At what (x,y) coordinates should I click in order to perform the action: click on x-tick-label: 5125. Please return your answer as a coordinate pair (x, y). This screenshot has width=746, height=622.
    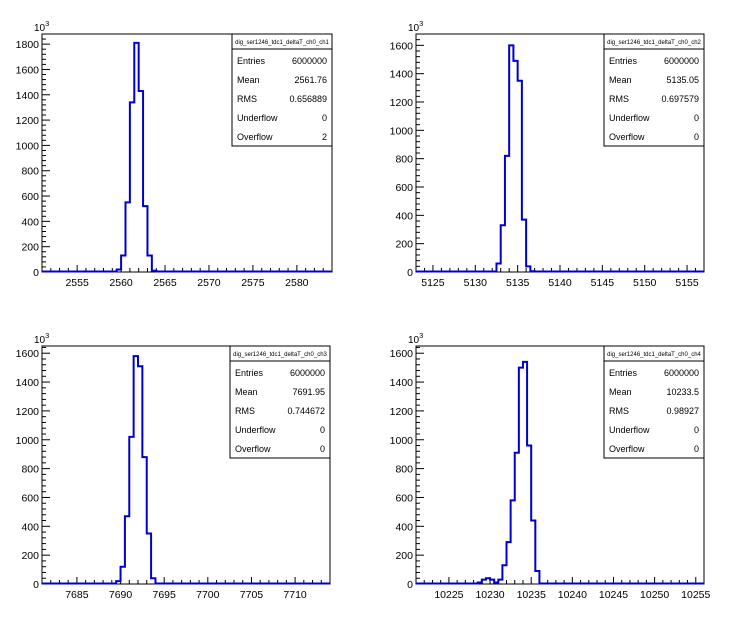
    Looking at the image, I should click on (433, 283).